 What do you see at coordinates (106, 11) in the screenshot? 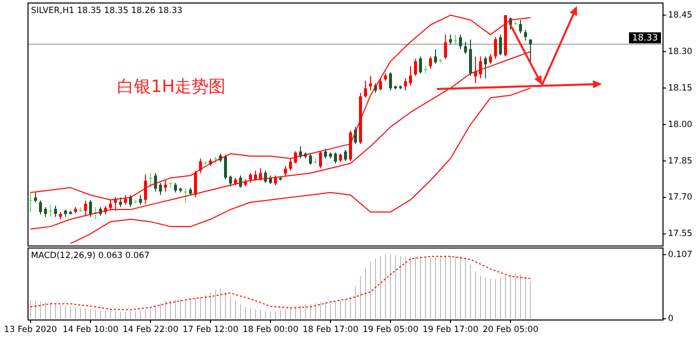
I see `chart-title: SILVER,H1 18.35 18.35 18.26 18.33` at bounding box center [106, 11].